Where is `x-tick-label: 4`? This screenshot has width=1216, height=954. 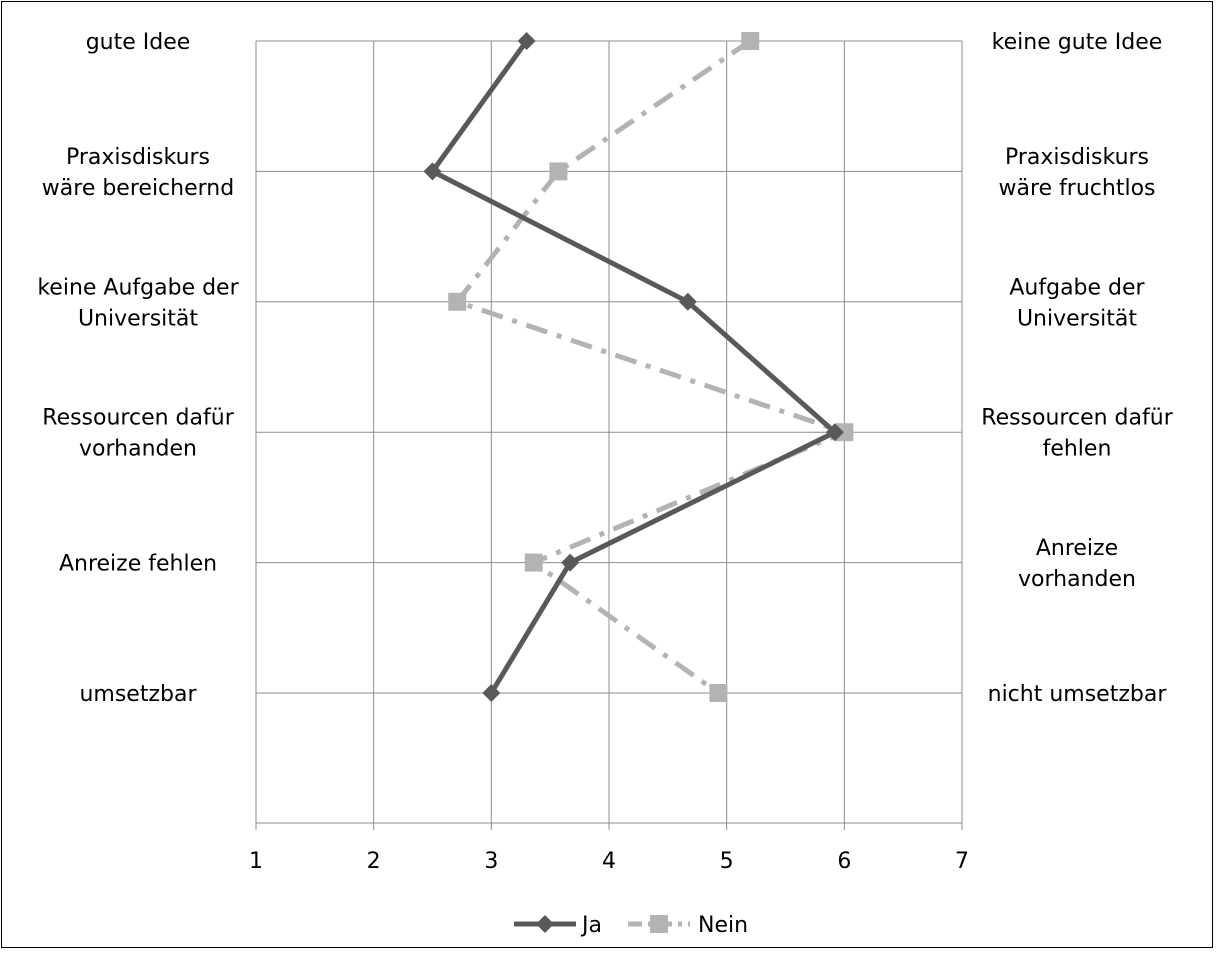
x-tick-label: 4 is located at coordinates (609, 861).